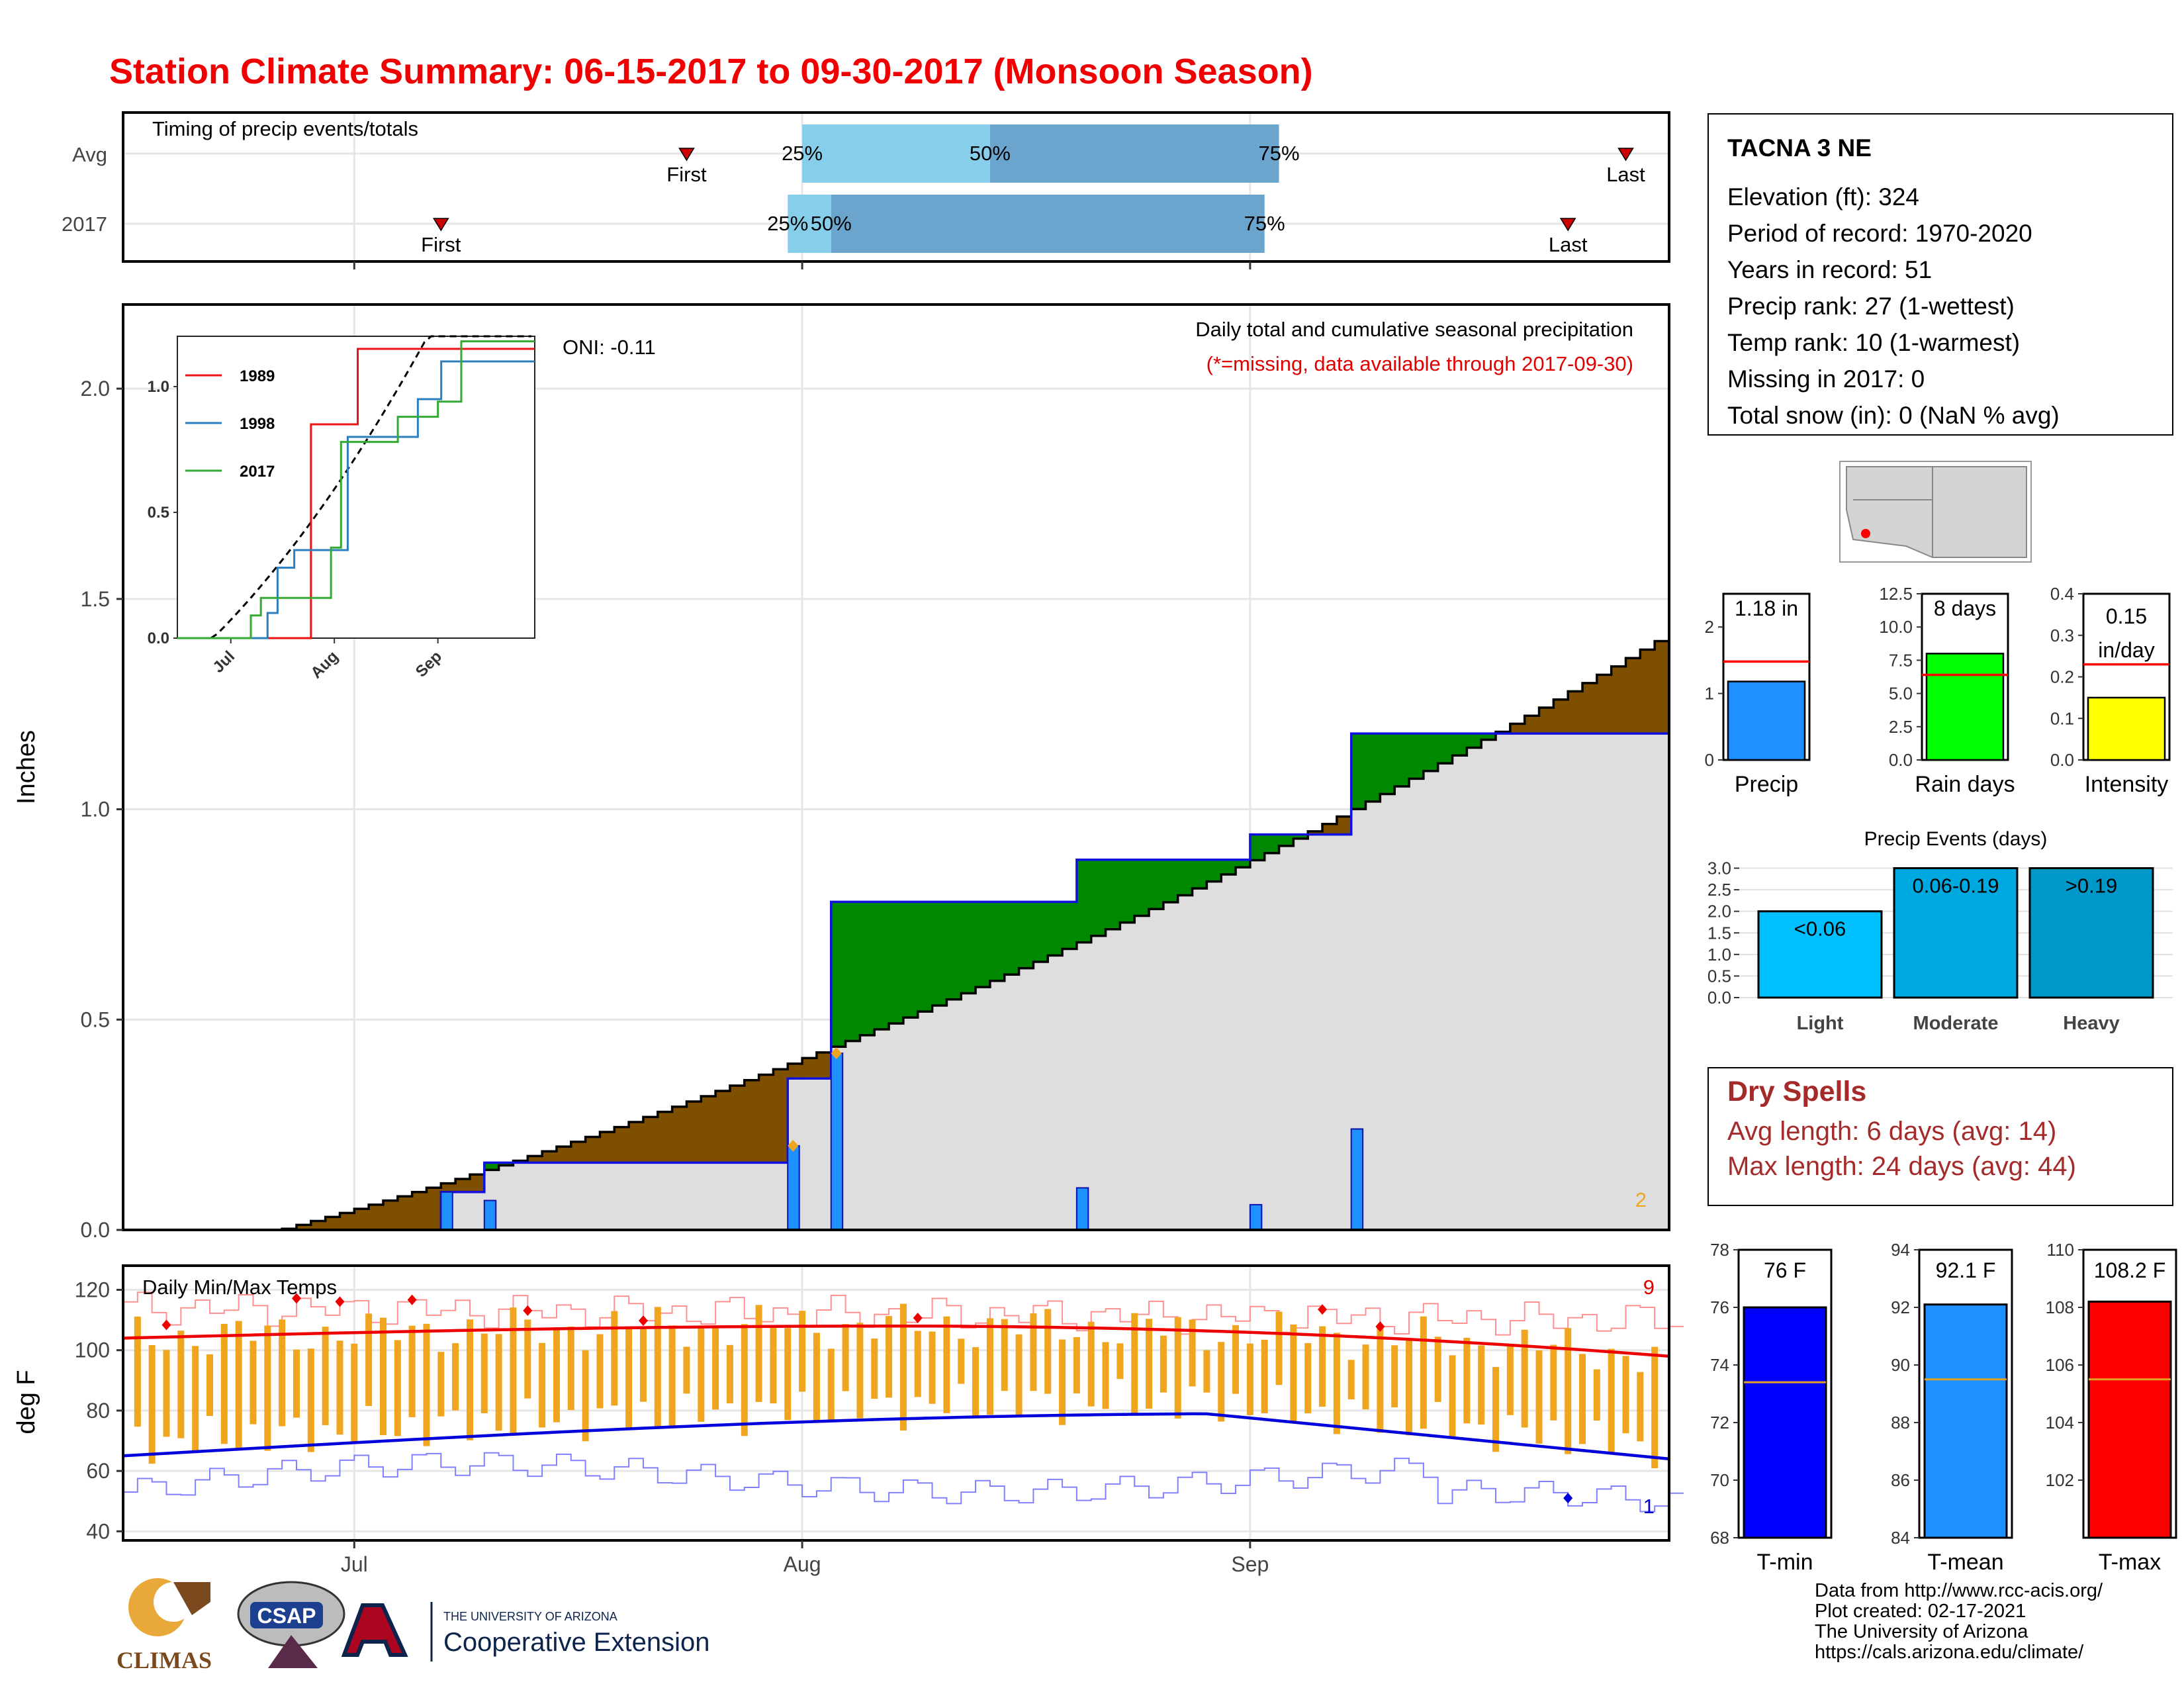 Image resolution: width=2184 pixels, height=1688 pixels. I want to click on temp-y-tick: 100, so click(92, 1350).